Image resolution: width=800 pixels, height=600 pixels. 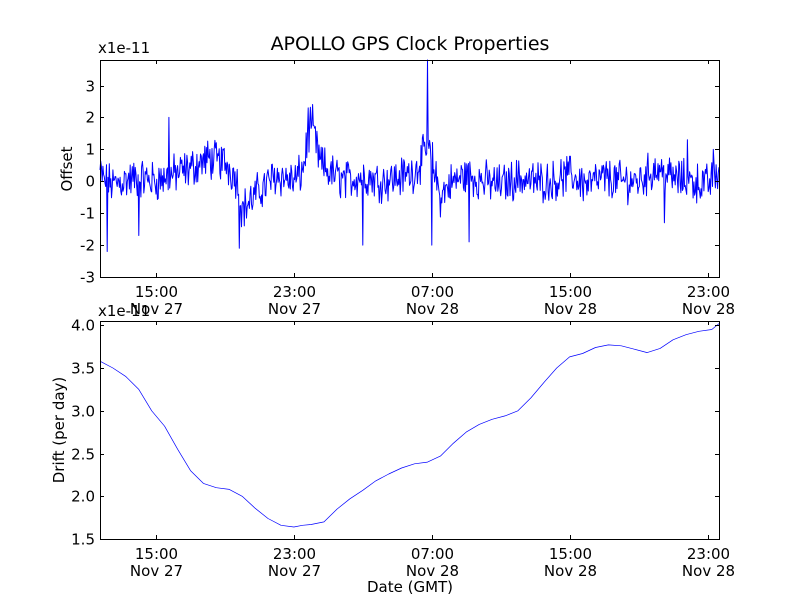 I want to click on y-tick-label: 2, so click(x=90, y=118).